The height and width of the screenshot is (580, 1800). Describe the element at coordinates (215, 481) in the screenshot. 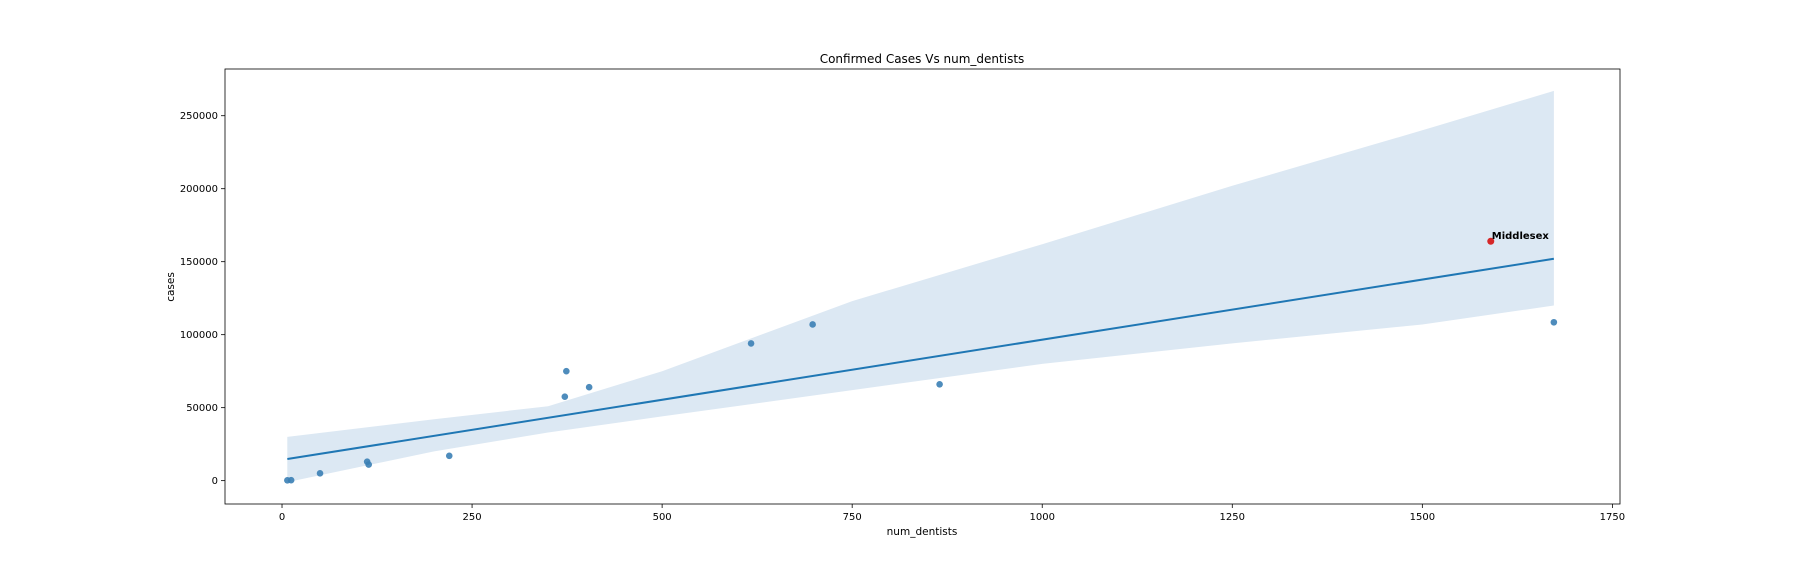

I see `y-tick-label: 0` at that location.